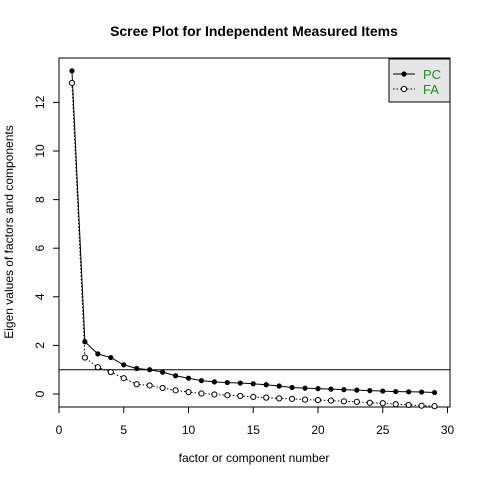  What do you see at coordinates (189, 430) in the screenshot?
I see `x-tick-label: 10` at bounding box center [189, 430].